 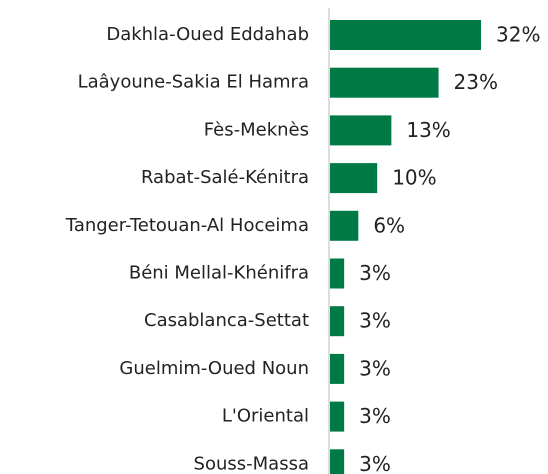 I want to click on category-label: Souss-Massa, so click(x=251, y=463).